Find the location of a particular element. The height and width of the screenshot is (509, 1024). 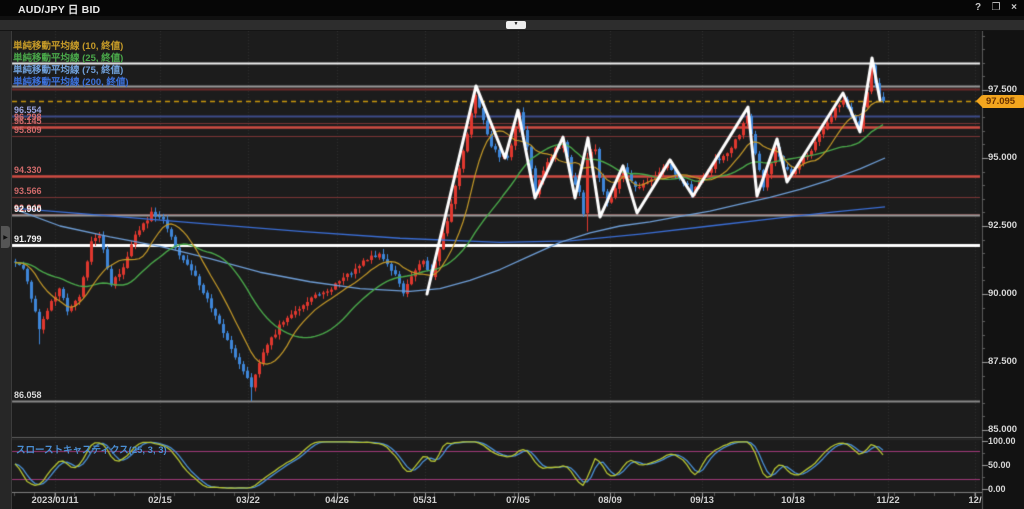

current-price-tag: 97.095 is located at coordinates (1000, 101).